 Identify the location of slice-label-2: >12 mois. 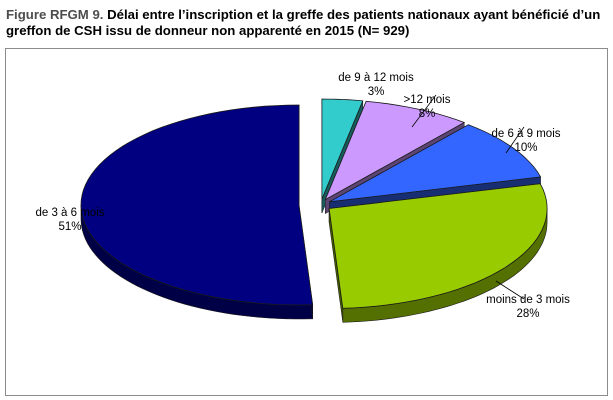
(427, 100).